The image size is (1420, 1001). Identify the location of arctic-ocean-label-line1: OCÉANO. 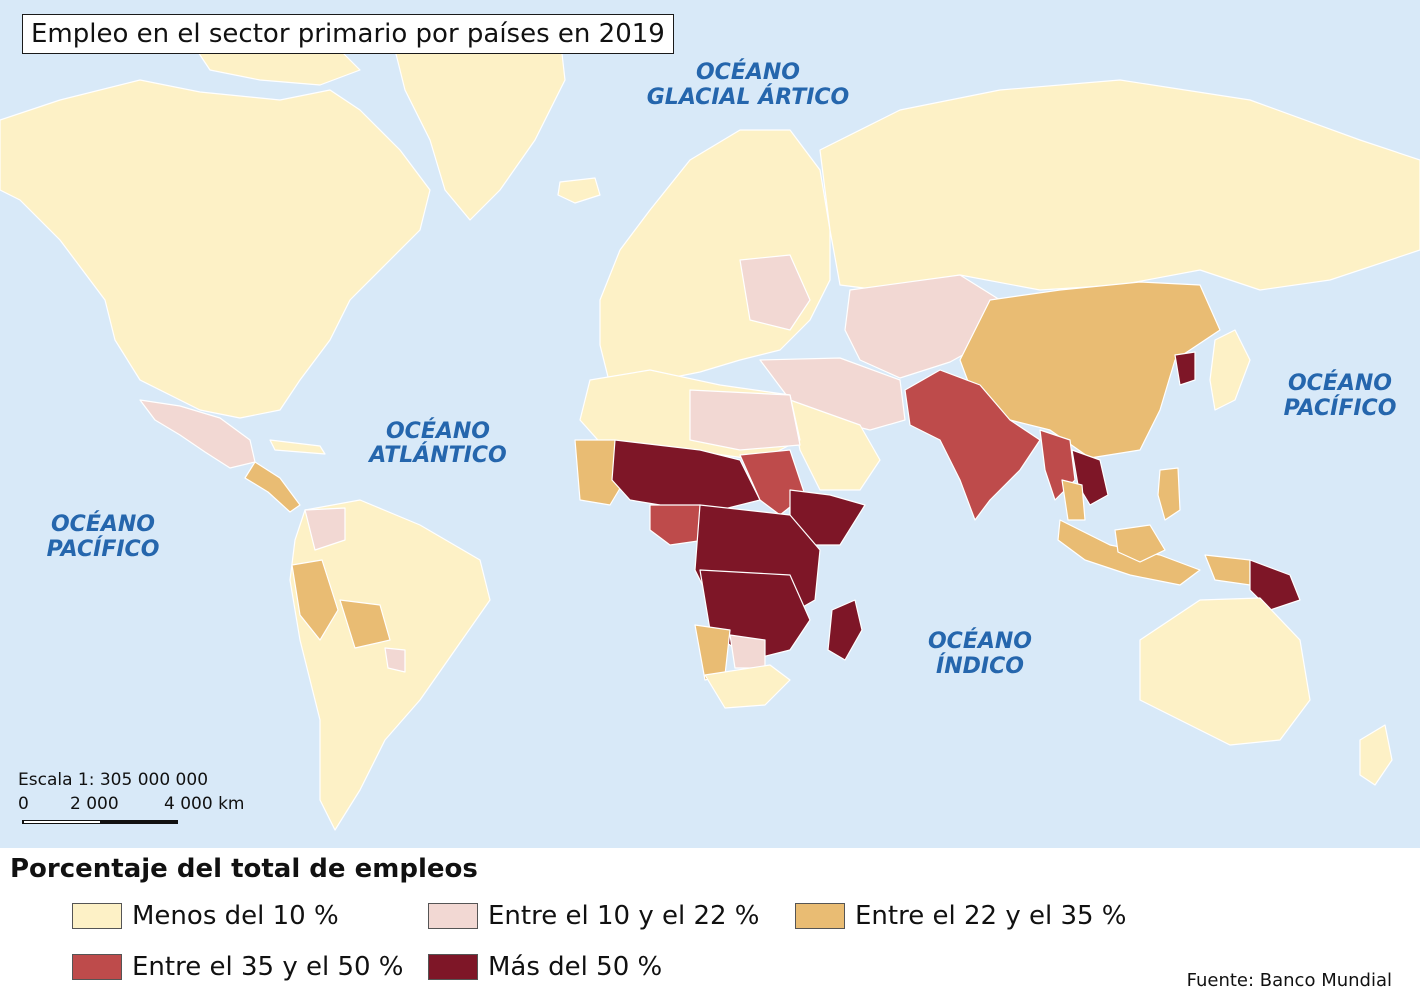
(748, 72).